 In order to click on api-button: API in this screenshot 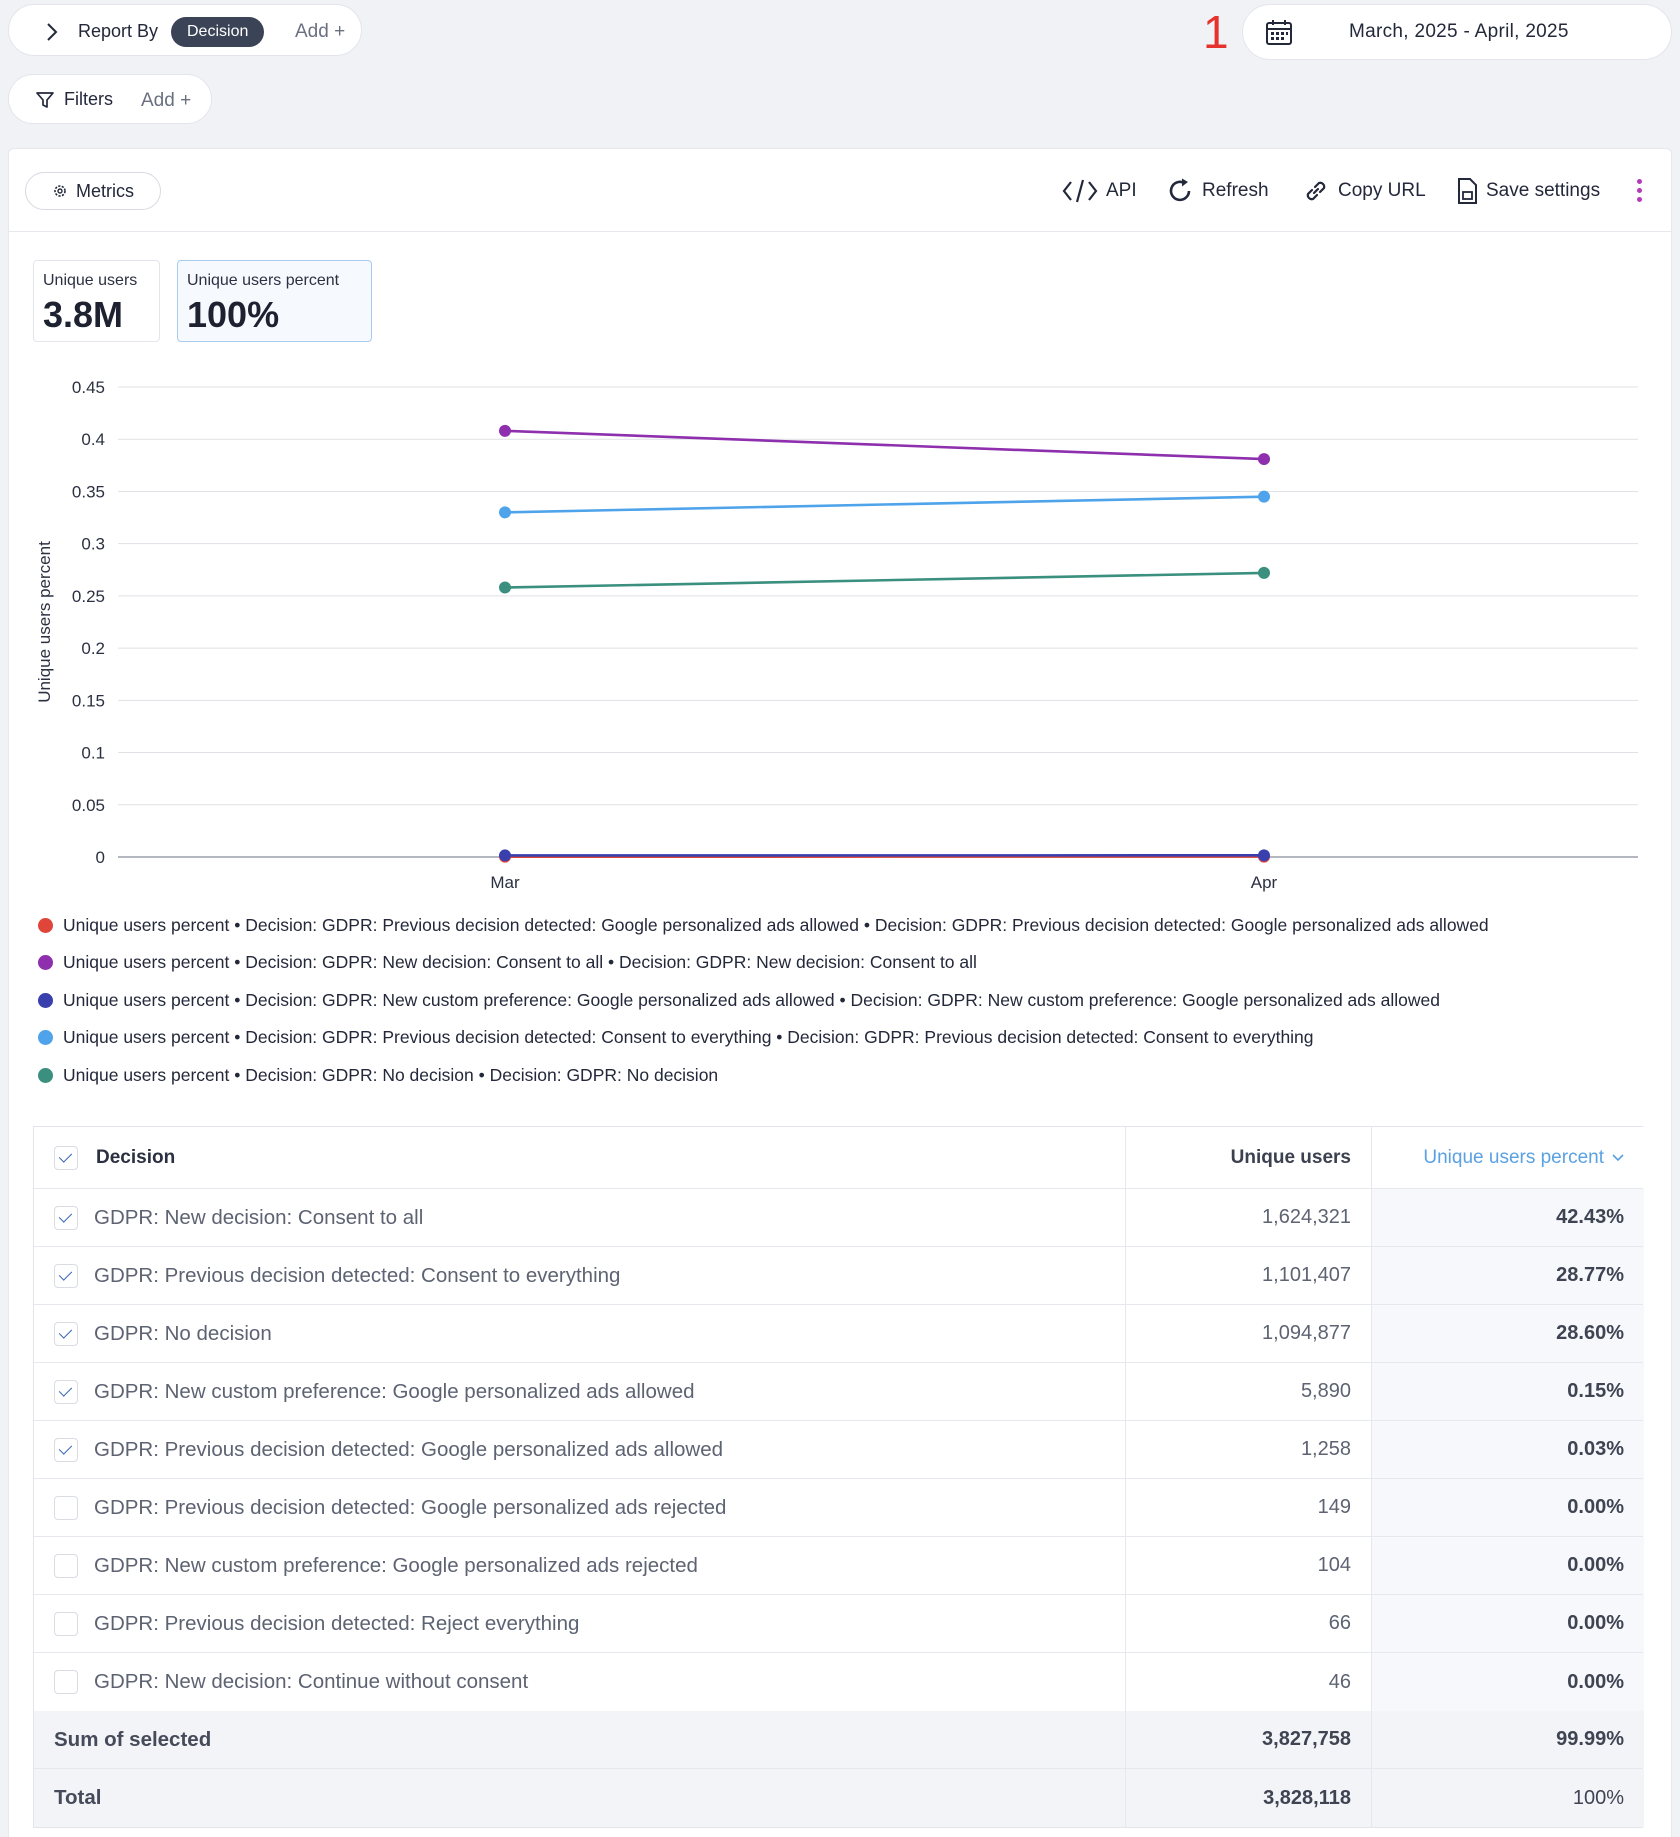, I will do `click(1099, 191)`.